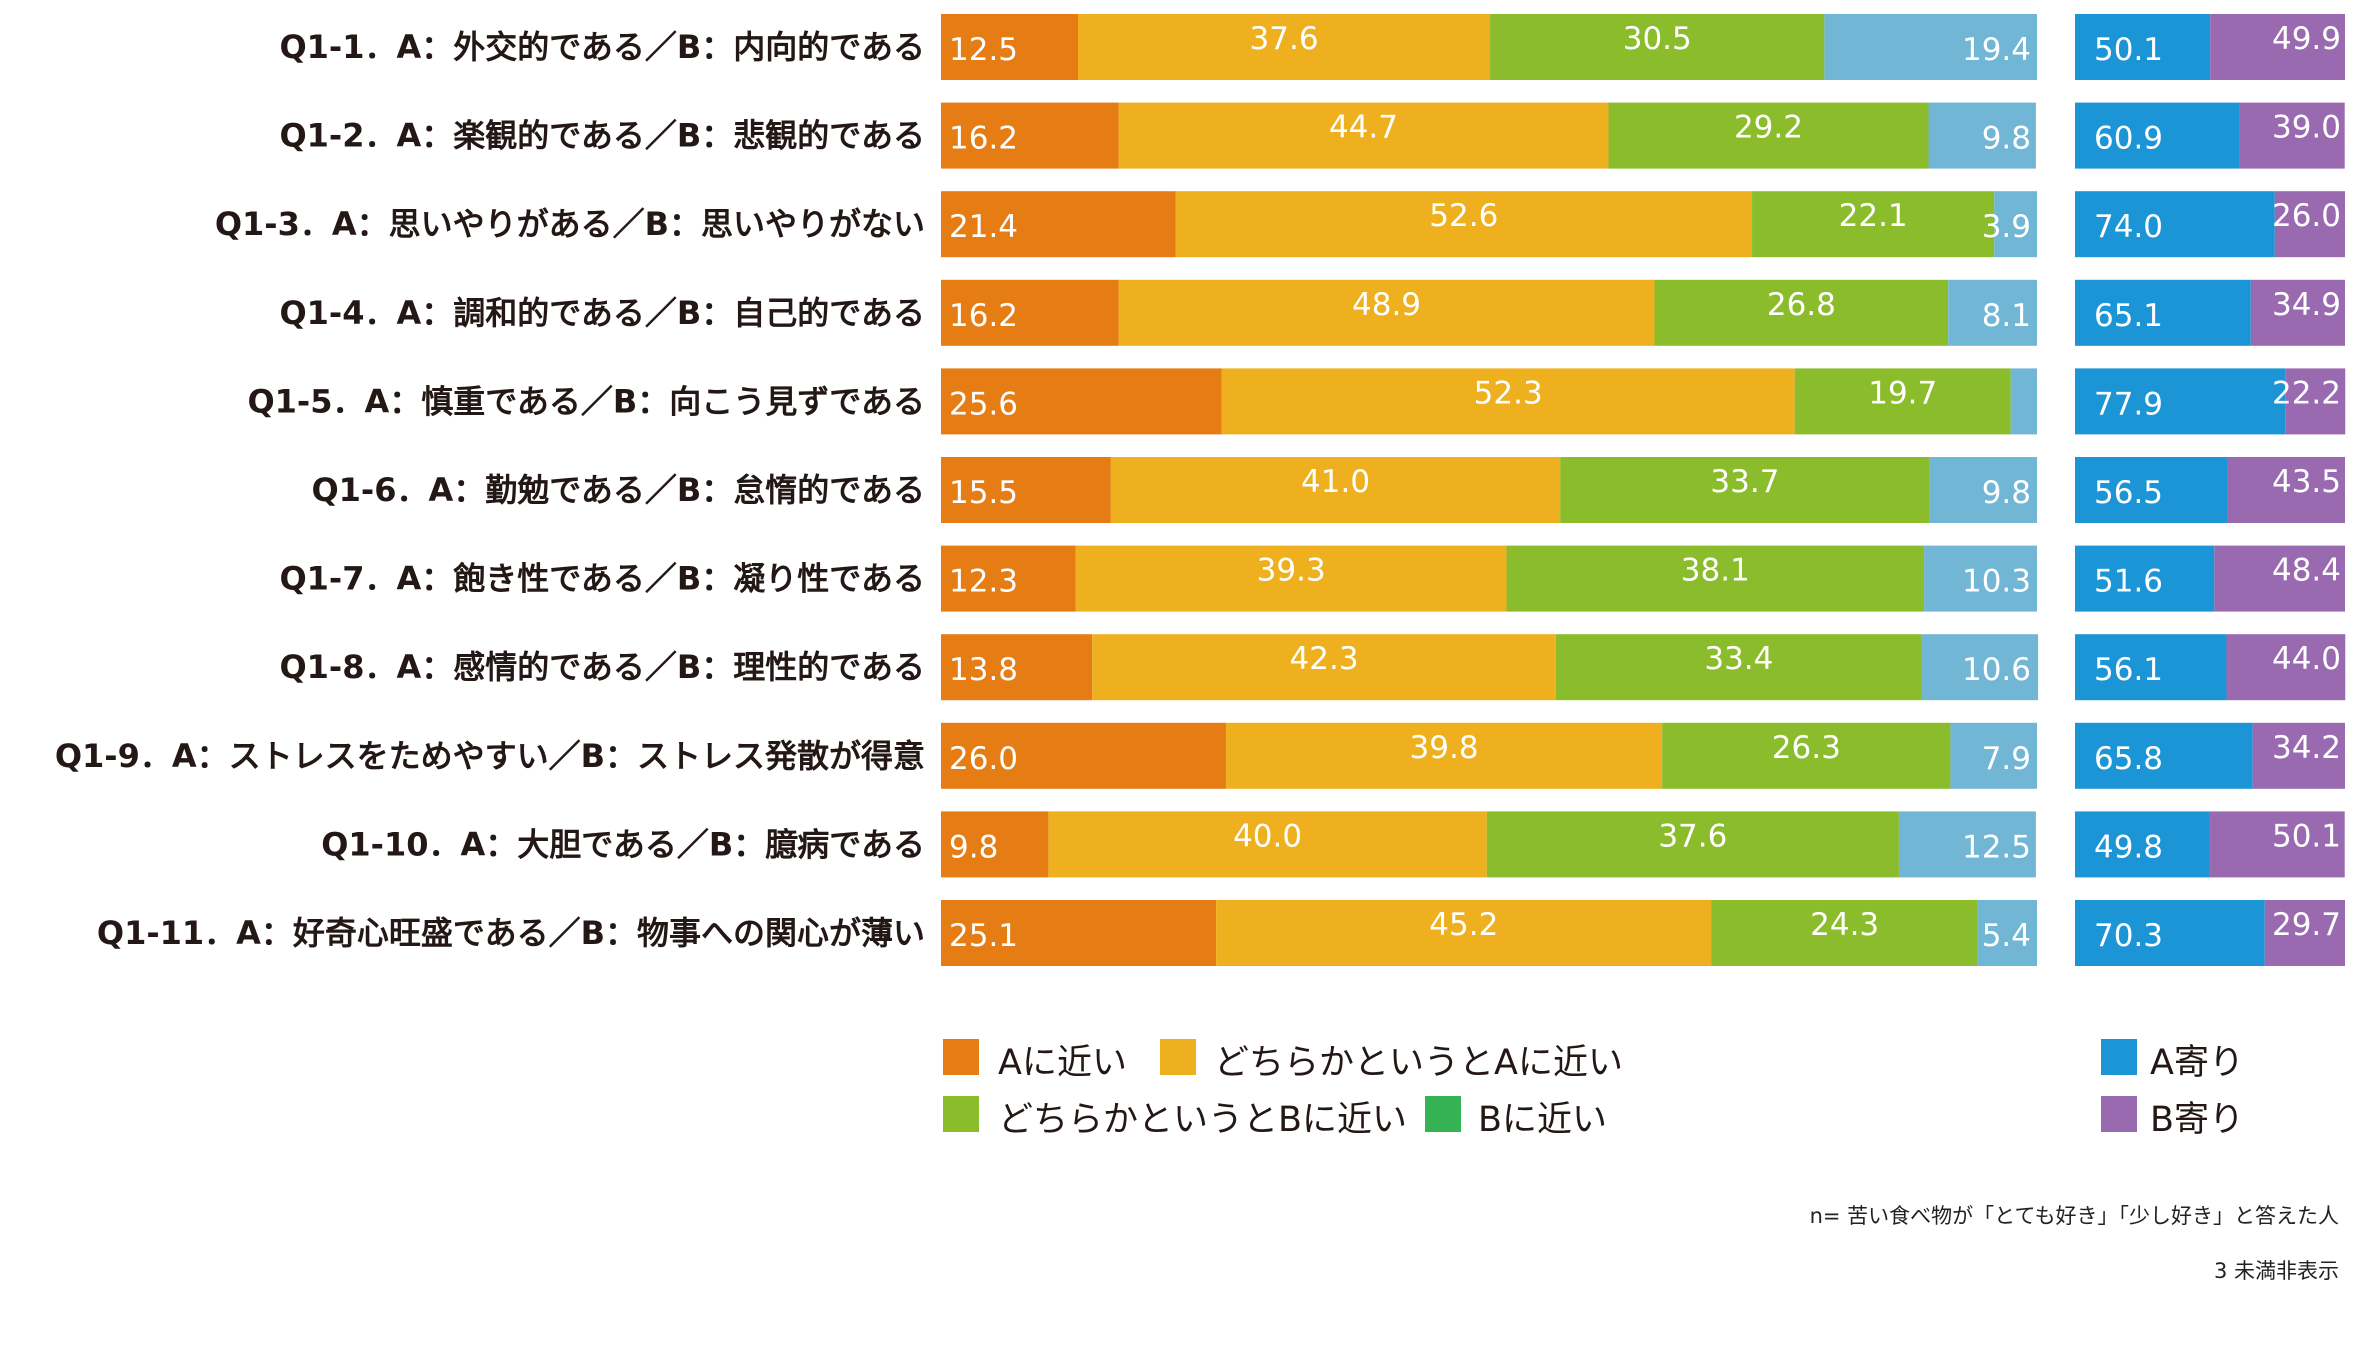  Describe the element at coordinates (1768, 128) in the screenshot. I see `data-label: 29.2` at that location.